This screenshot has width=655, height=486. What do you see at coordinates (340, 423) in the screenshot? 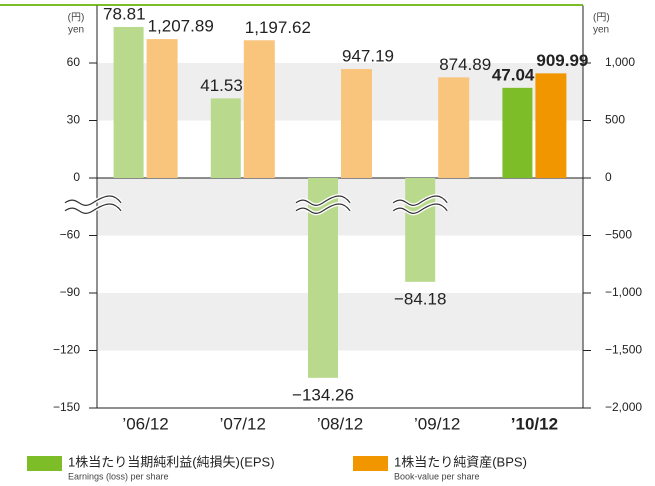
I see `x-tick-label: ’08/12` at bounding box center [340, 423].